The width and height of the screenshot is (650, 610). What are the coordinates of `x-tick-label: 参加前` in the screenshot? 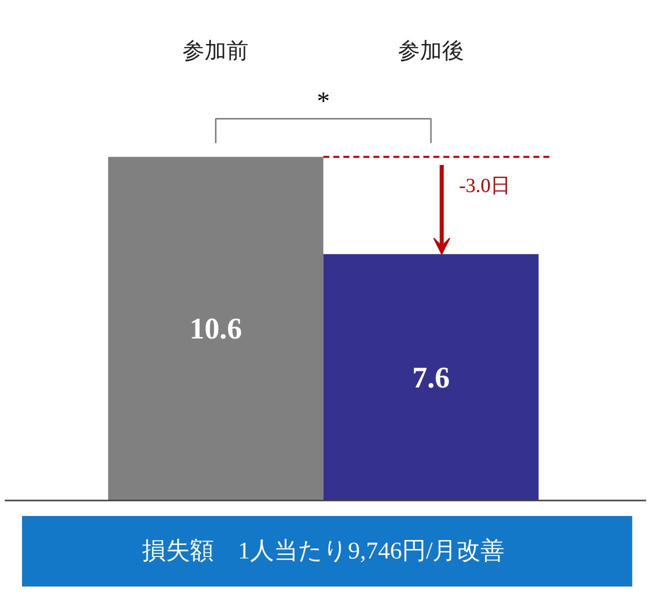 It's located at (215, 50).